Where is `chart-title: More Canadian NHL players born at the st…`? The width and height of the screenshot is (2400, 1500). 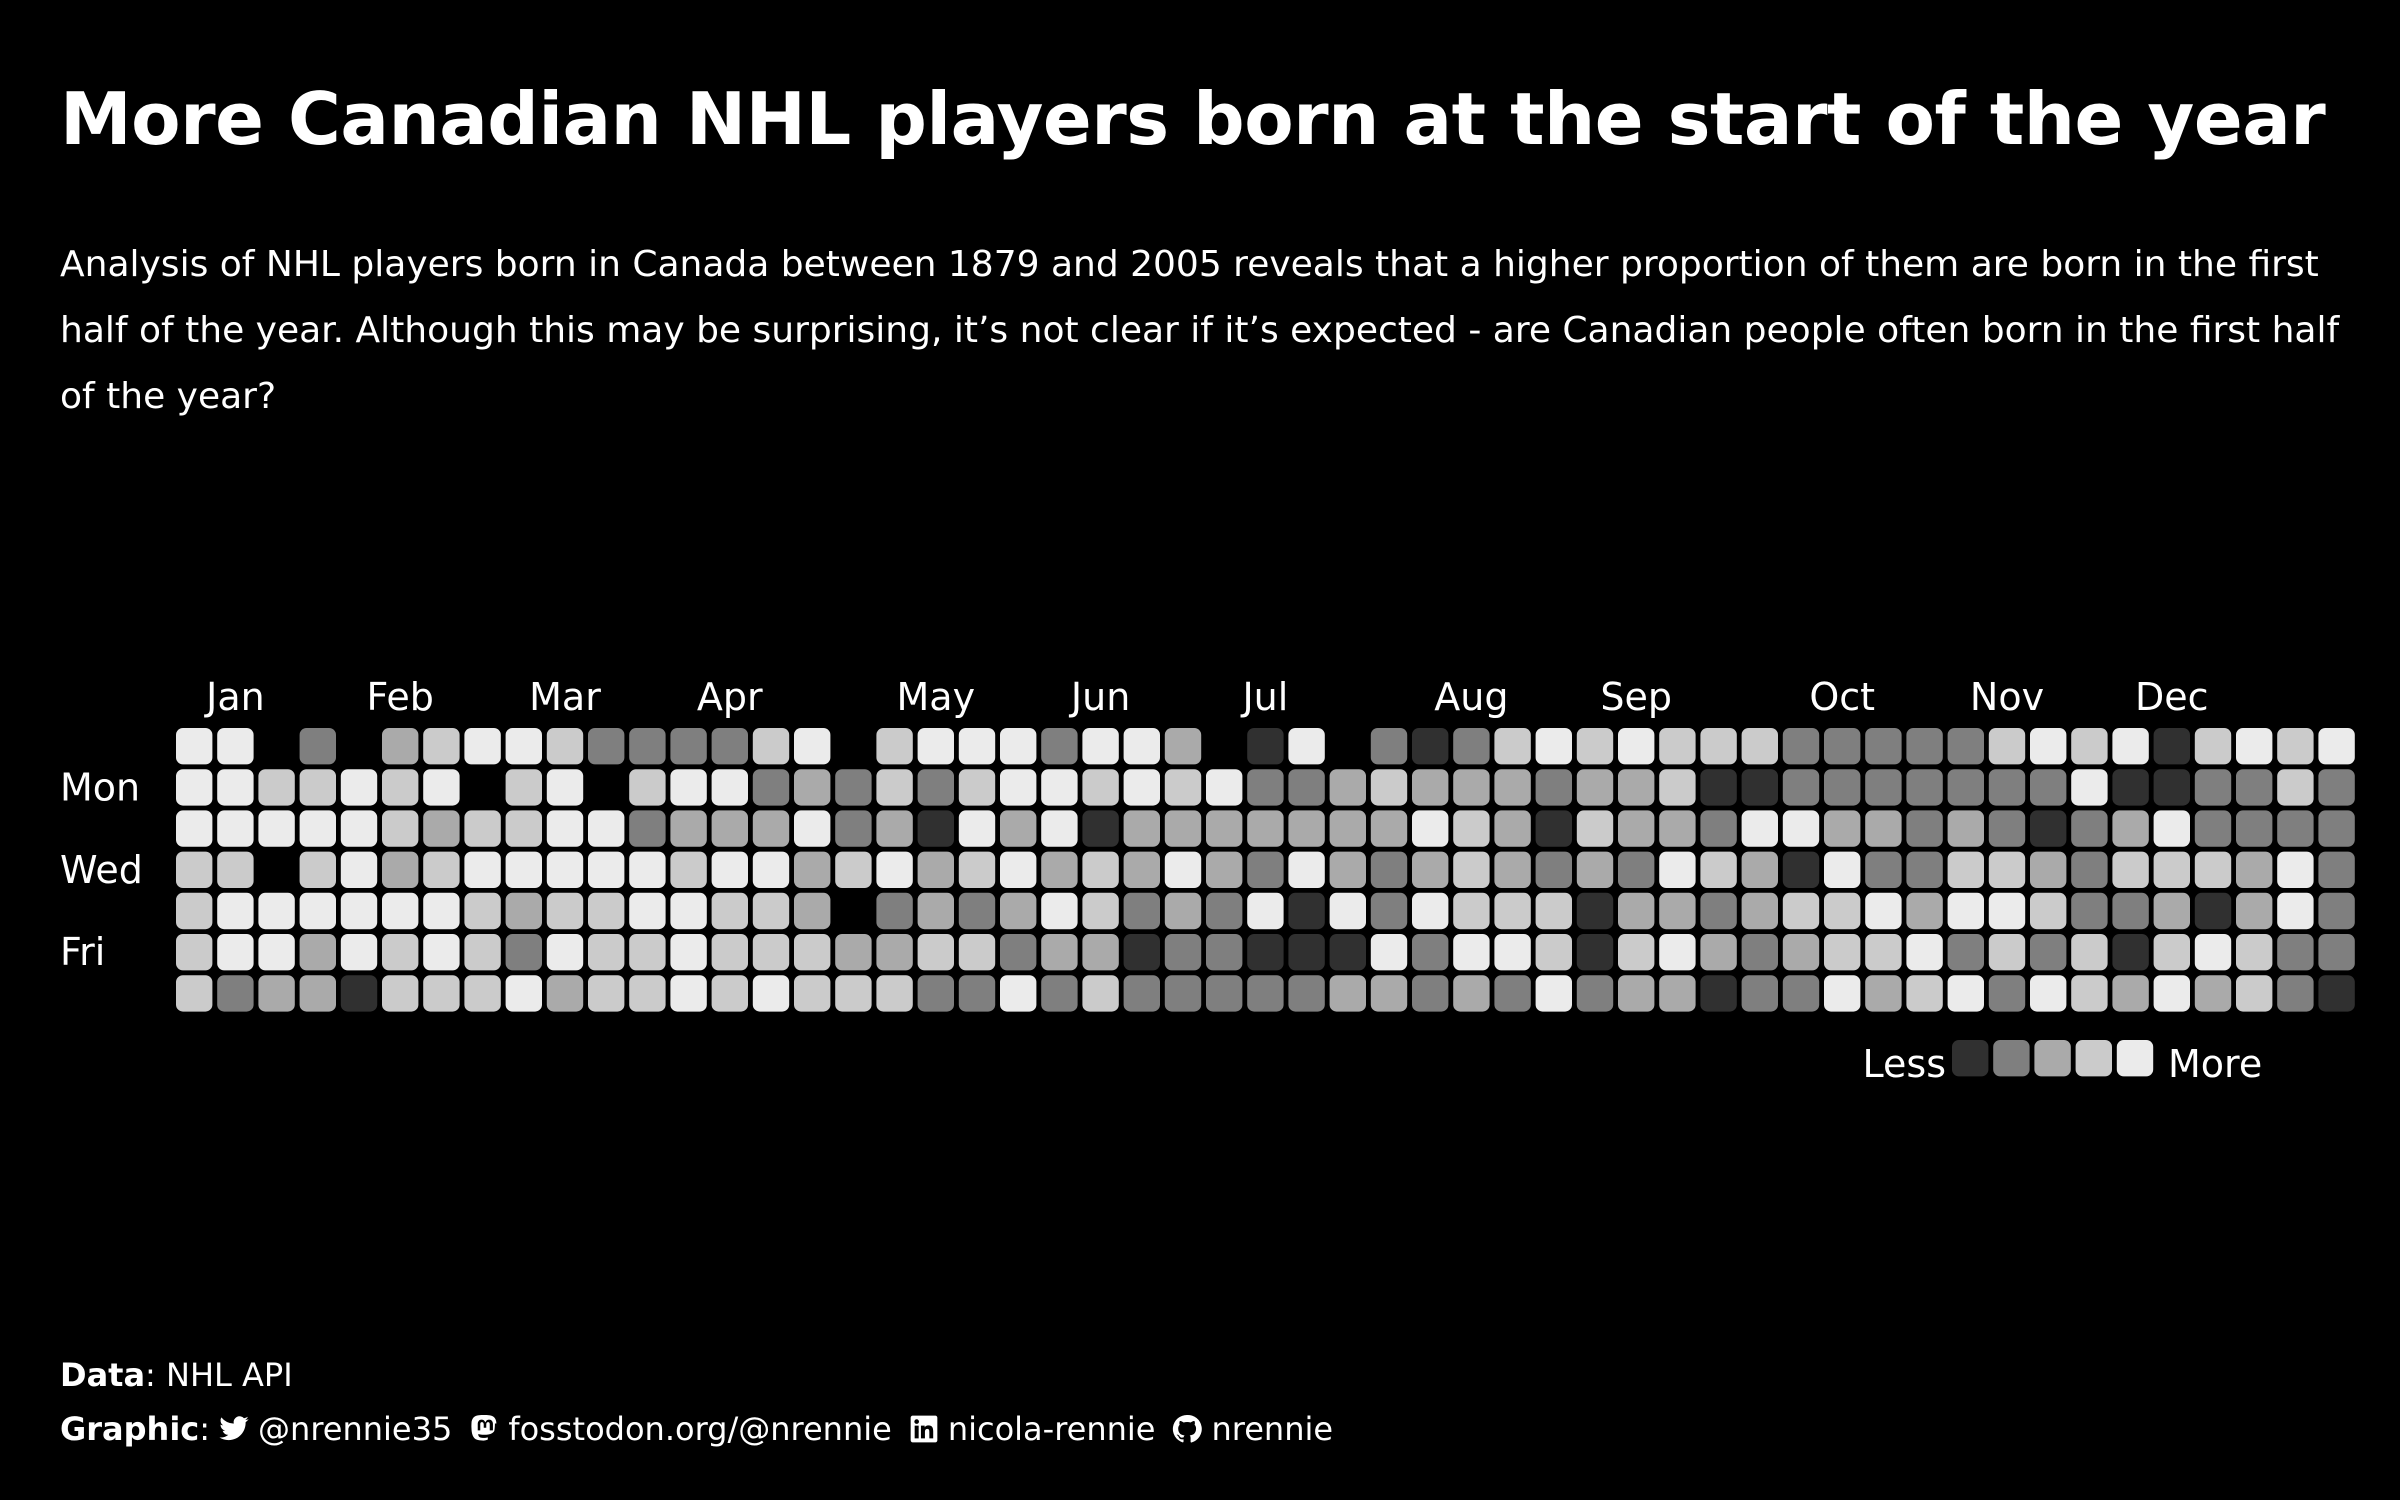
chart-title: More Canadian NHL players born at the st… is located at coordinates (1193, 119).